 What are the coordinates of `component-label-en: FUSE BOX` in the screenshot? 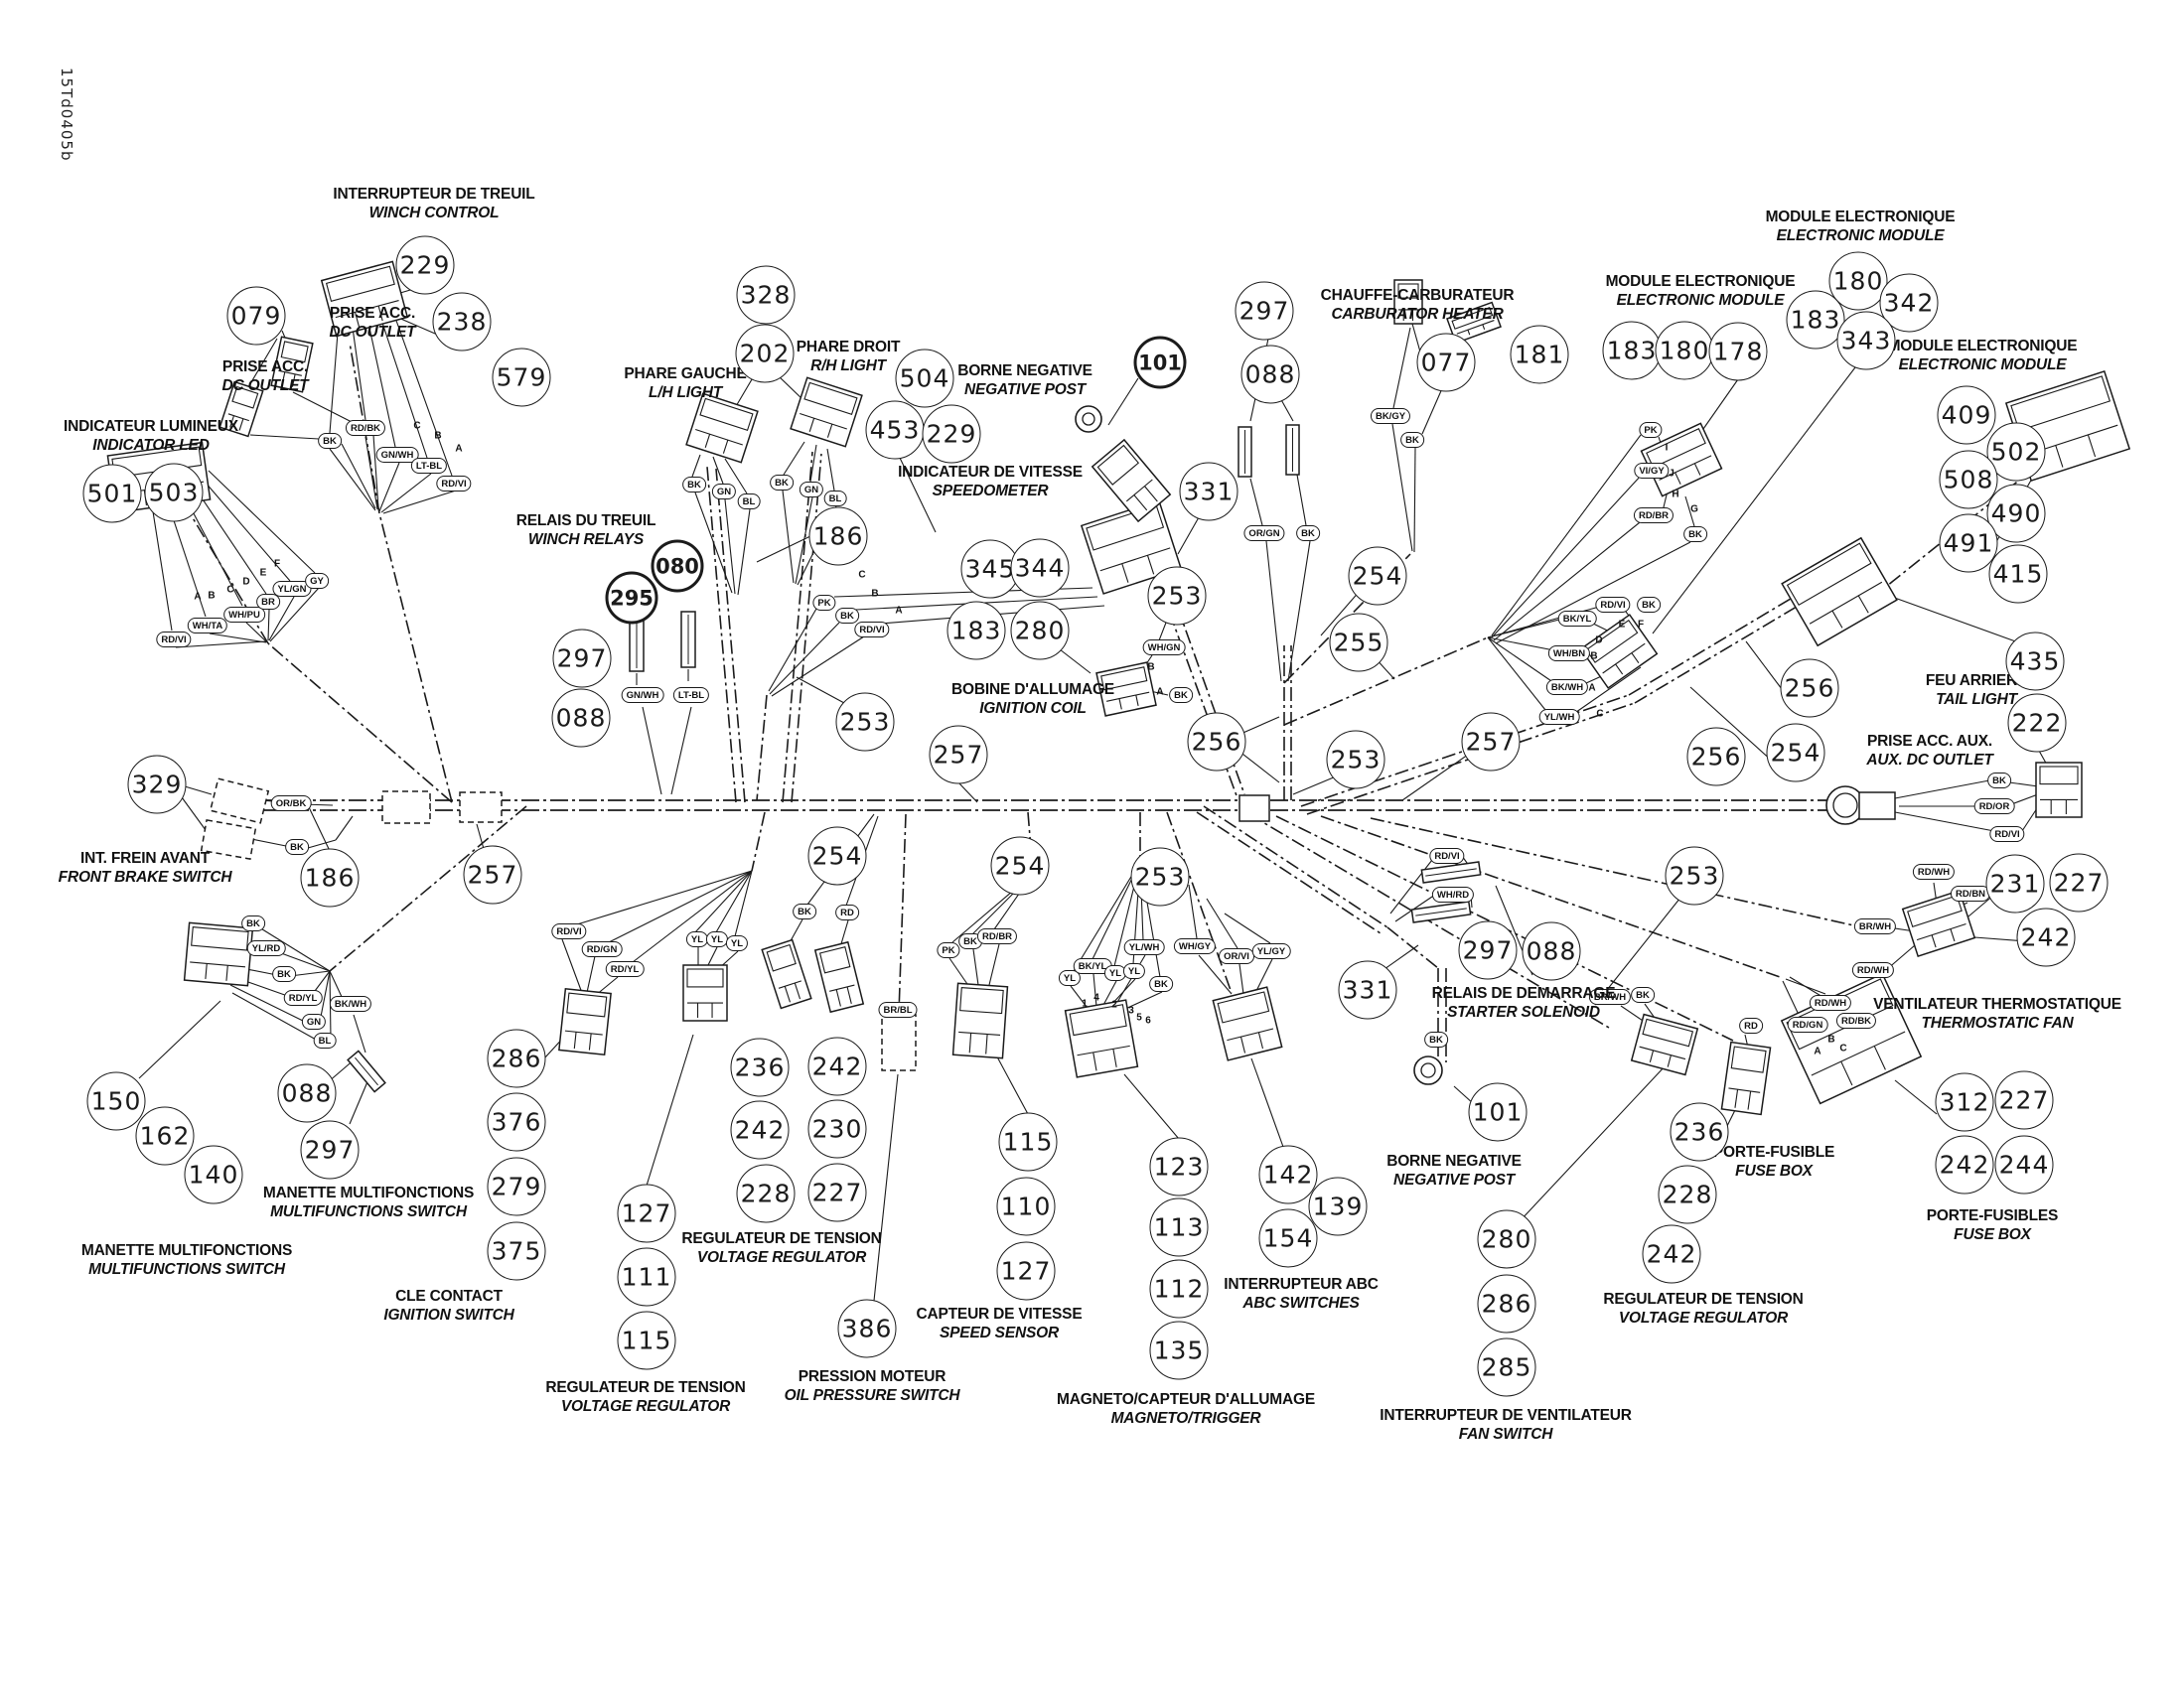 It's located at (1774, 1171).